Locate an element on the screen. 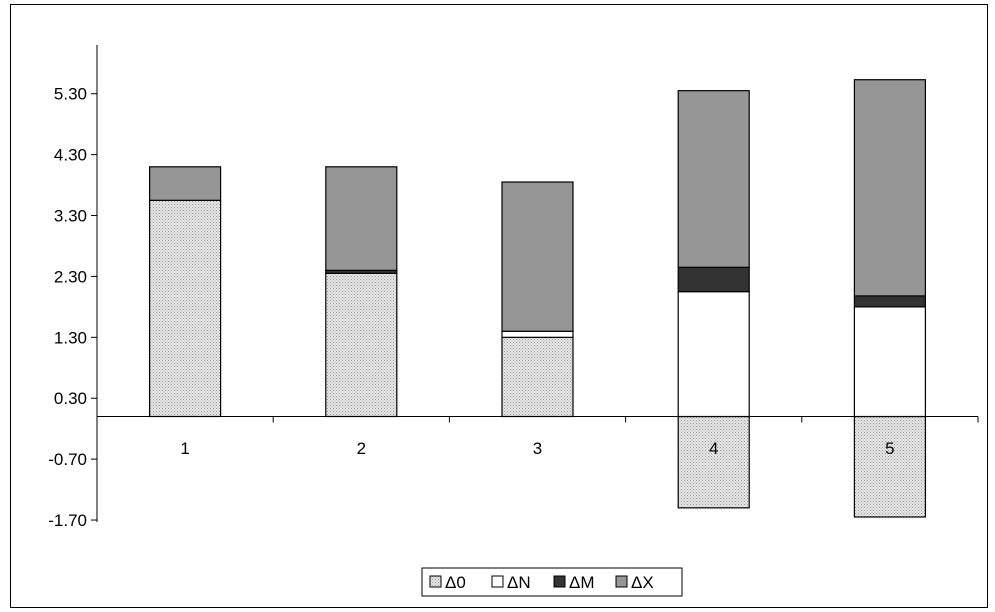 The height and width of the screenshot is (612, 995). legend: Δ0 ΔN ΔM ΔX is located at coordinates (552, 582).